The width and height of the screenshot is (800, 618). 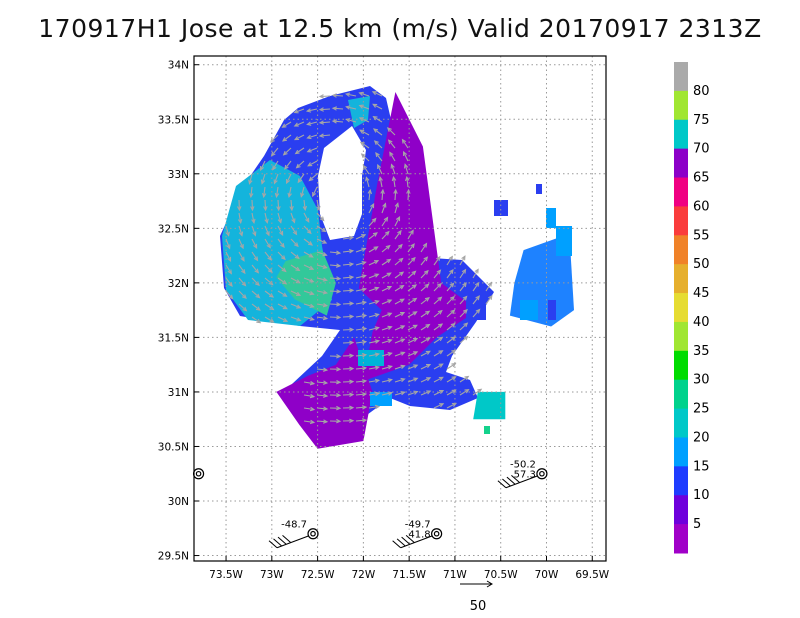 What do you see at coordinates (701, 351) in the screenshot?
I see `colorbar-label: 35` at bounding box center [701, 351].